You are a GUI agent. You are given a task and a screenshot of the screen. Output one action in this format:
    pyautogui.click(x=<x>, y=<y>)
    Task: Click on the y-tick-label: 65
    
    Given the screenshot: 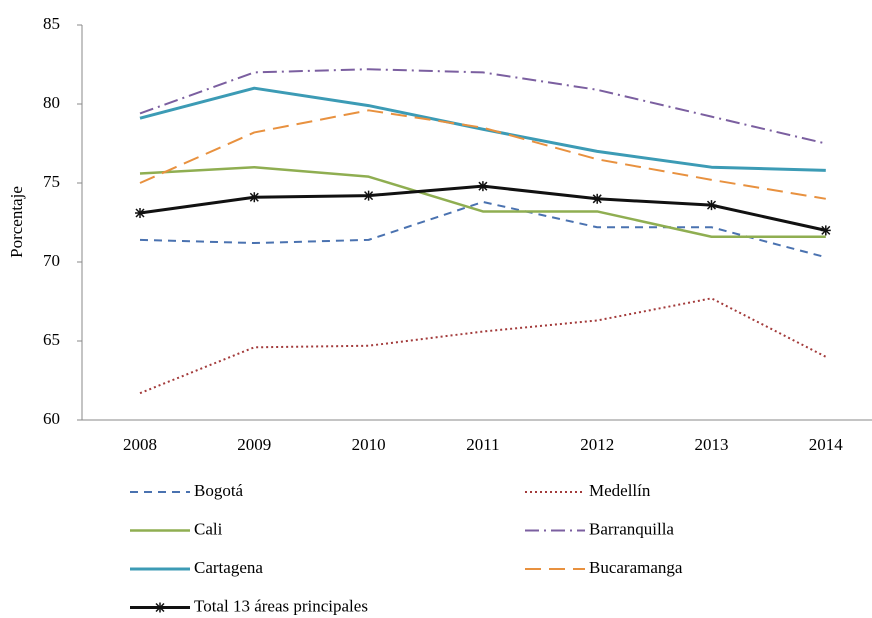 What is the action you would take?
    pyautogui.click(x=51, y=339)
    